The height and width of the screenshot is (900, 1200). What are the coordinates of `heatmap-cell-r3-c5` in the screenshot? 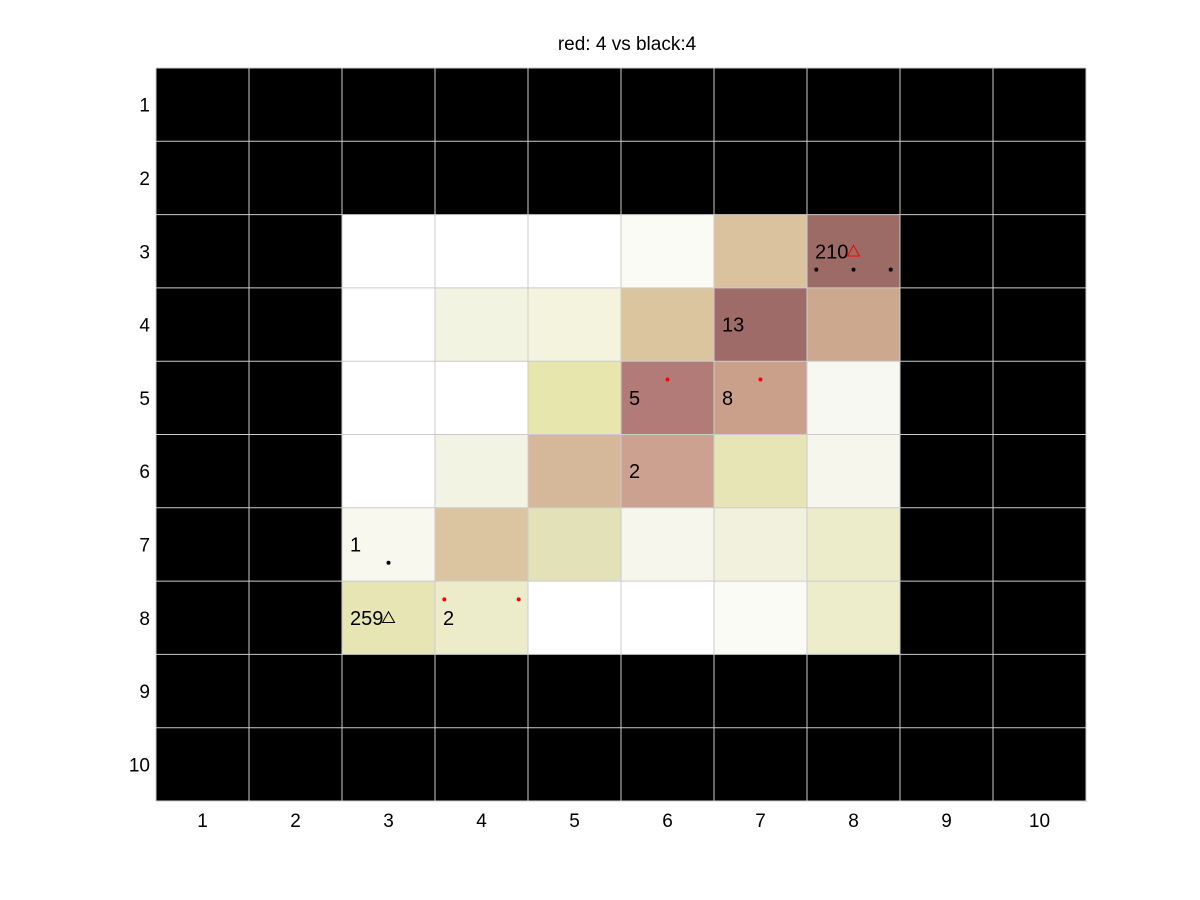 It's located at (575, 251).